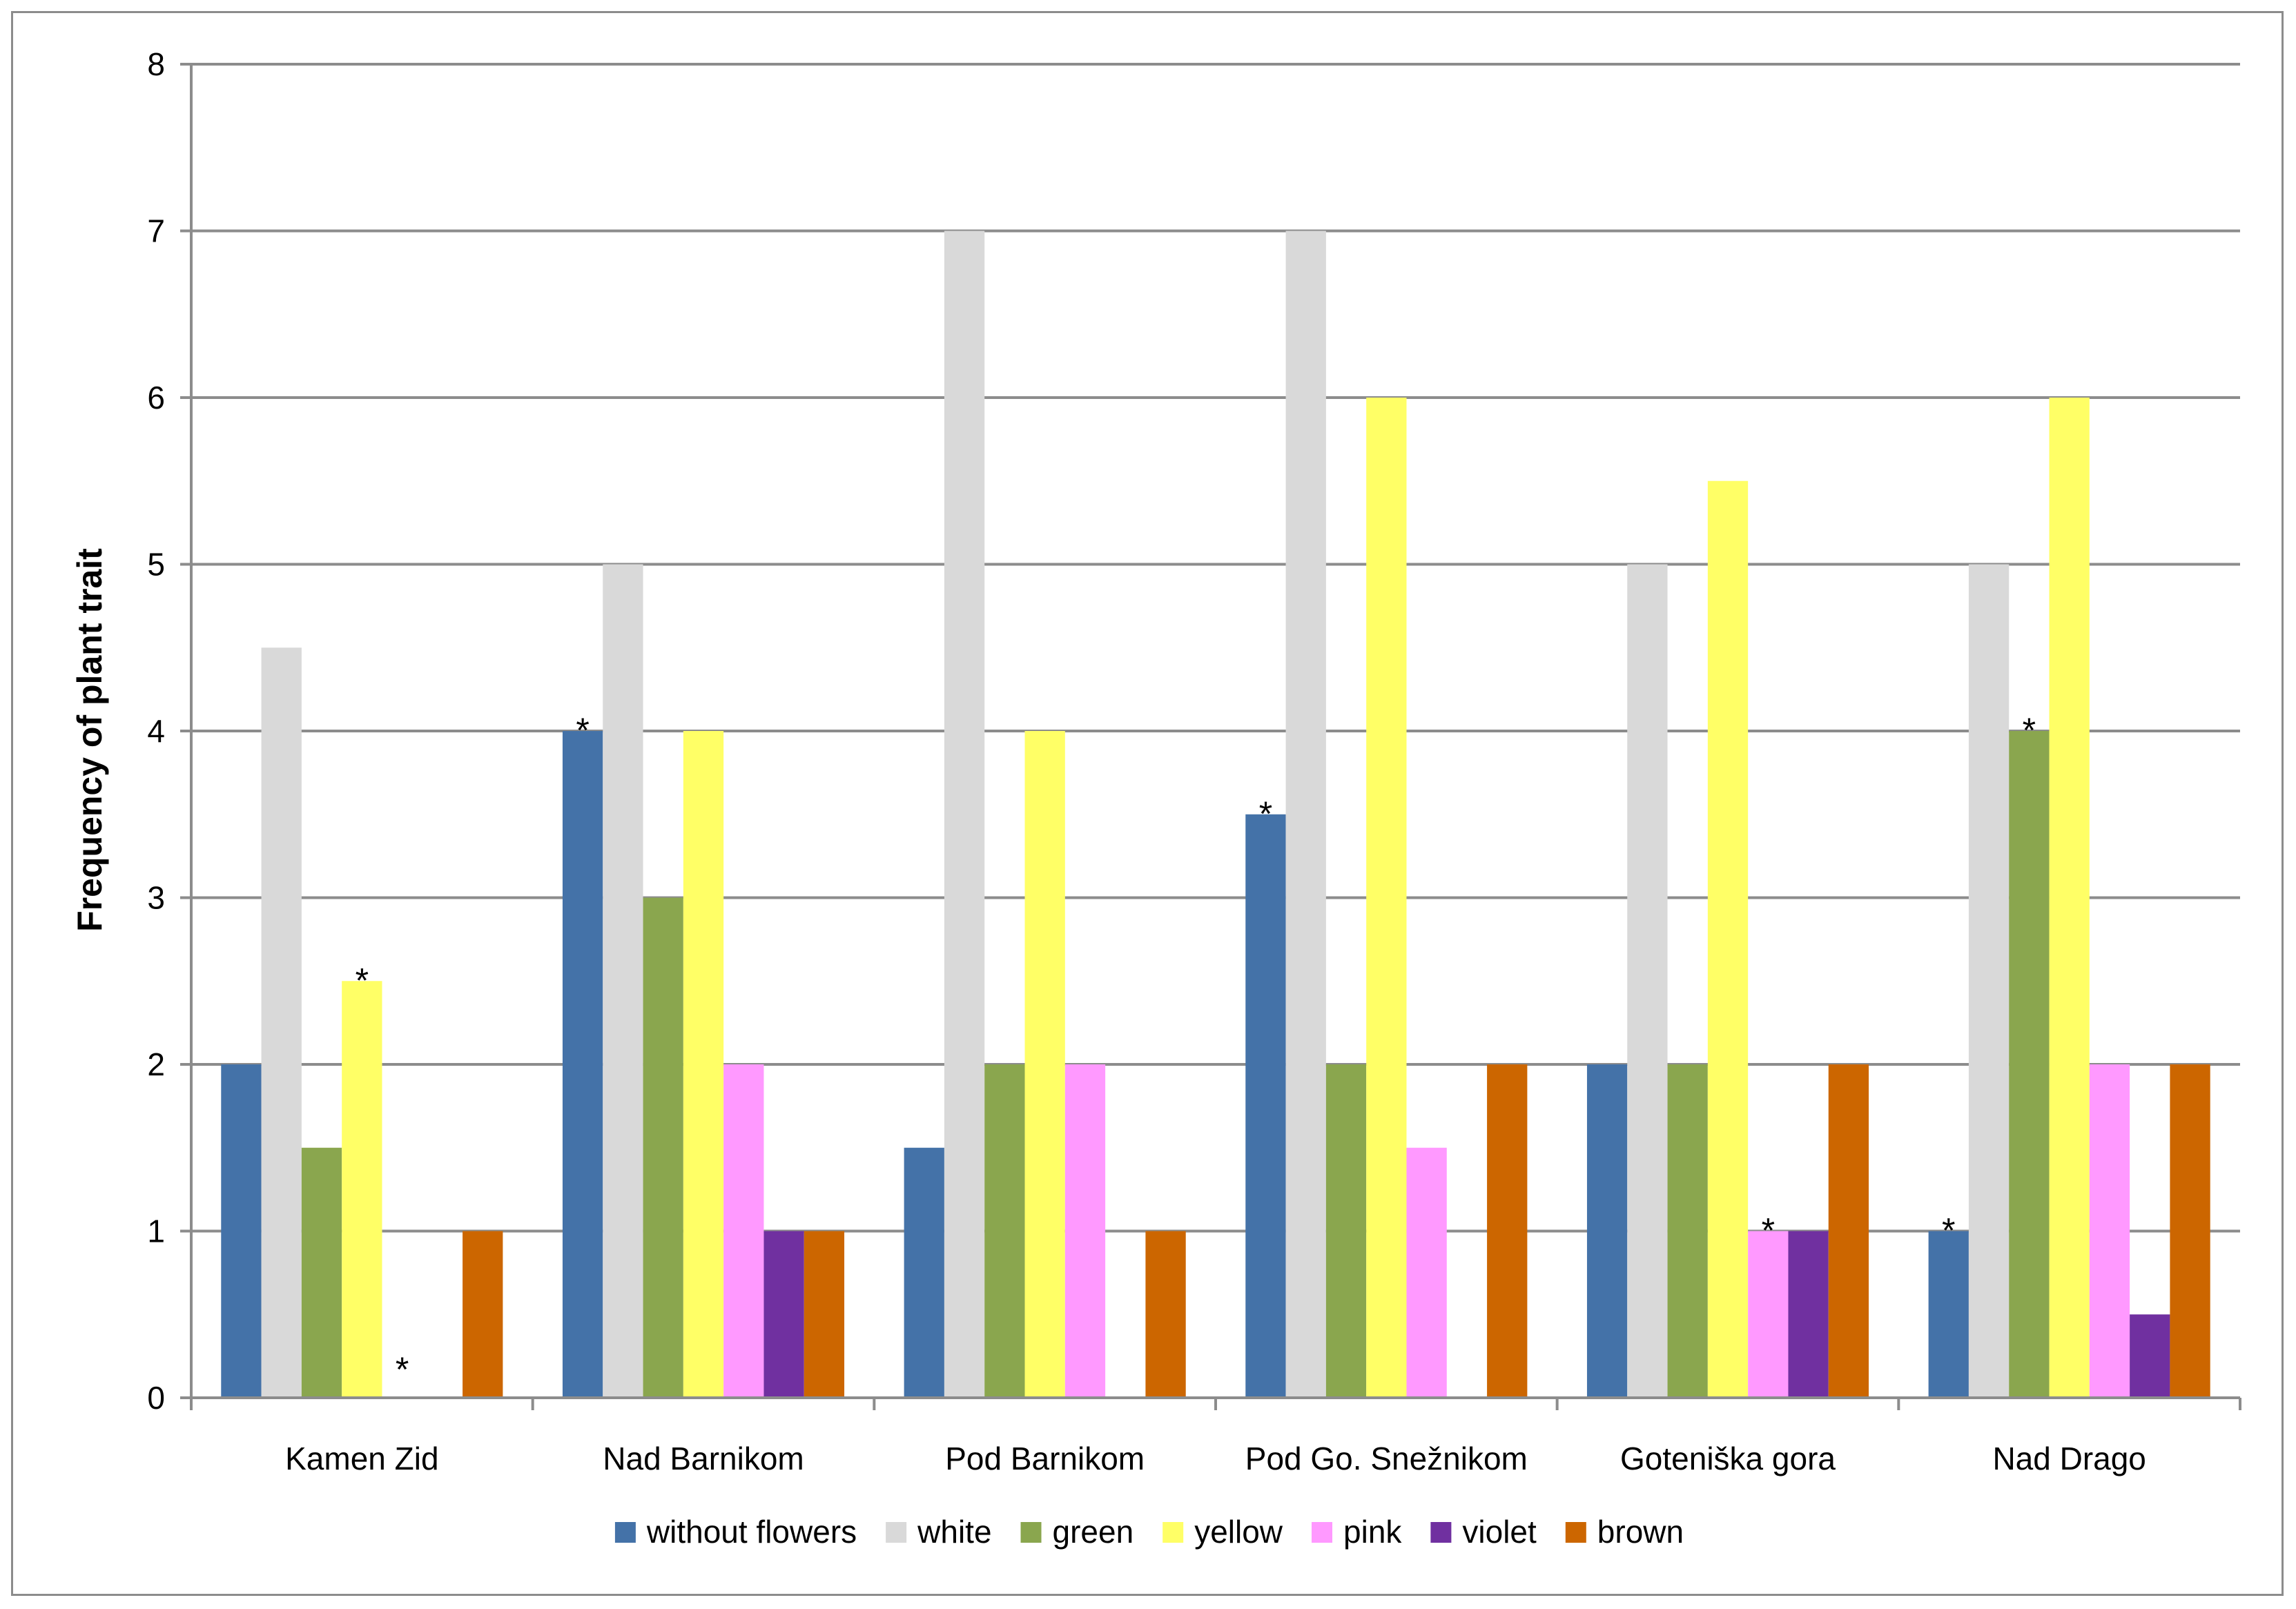 The width and height of the screenshot is (2296, 1609). What do you see at coordinates (1728, 1459) in the screenshot?
I see `x-tick-label: Goteniška gora` at bounding box center [1728, 1459].